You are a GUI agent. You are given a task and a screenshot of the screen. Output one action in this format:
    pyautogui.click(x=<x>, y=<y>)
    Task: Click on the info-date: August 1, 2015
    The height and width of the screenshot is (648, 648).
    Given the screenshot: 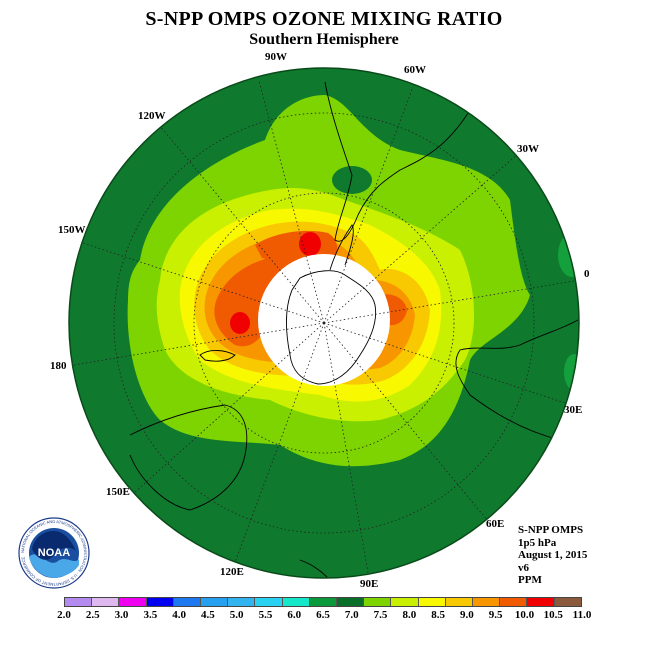 What is the action you would take?
    pyautogui.click(x=553, y=555)
    